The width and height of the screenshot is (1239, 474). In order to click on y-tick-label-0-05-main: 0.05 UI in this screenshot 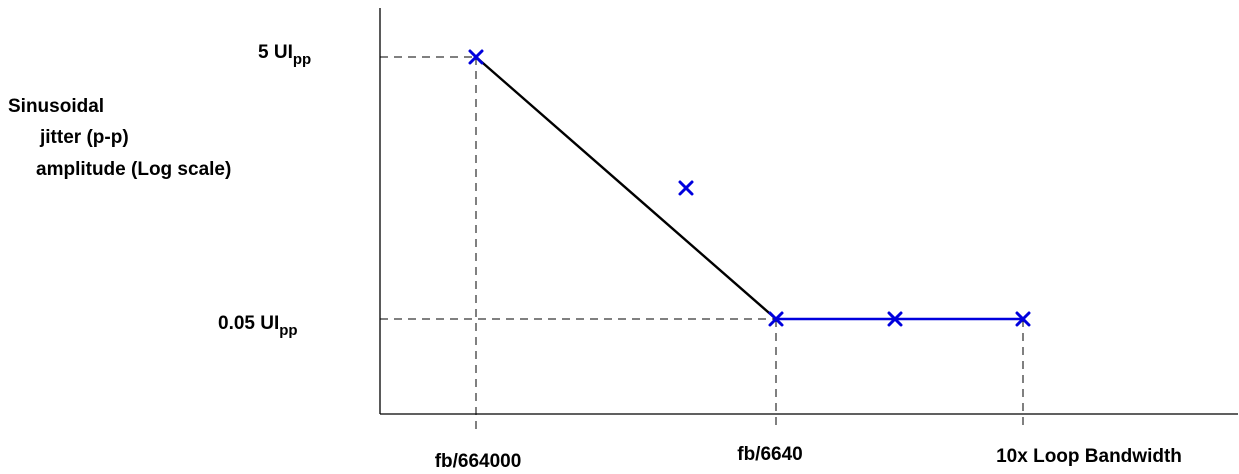, I will do `click(248, 323)`.